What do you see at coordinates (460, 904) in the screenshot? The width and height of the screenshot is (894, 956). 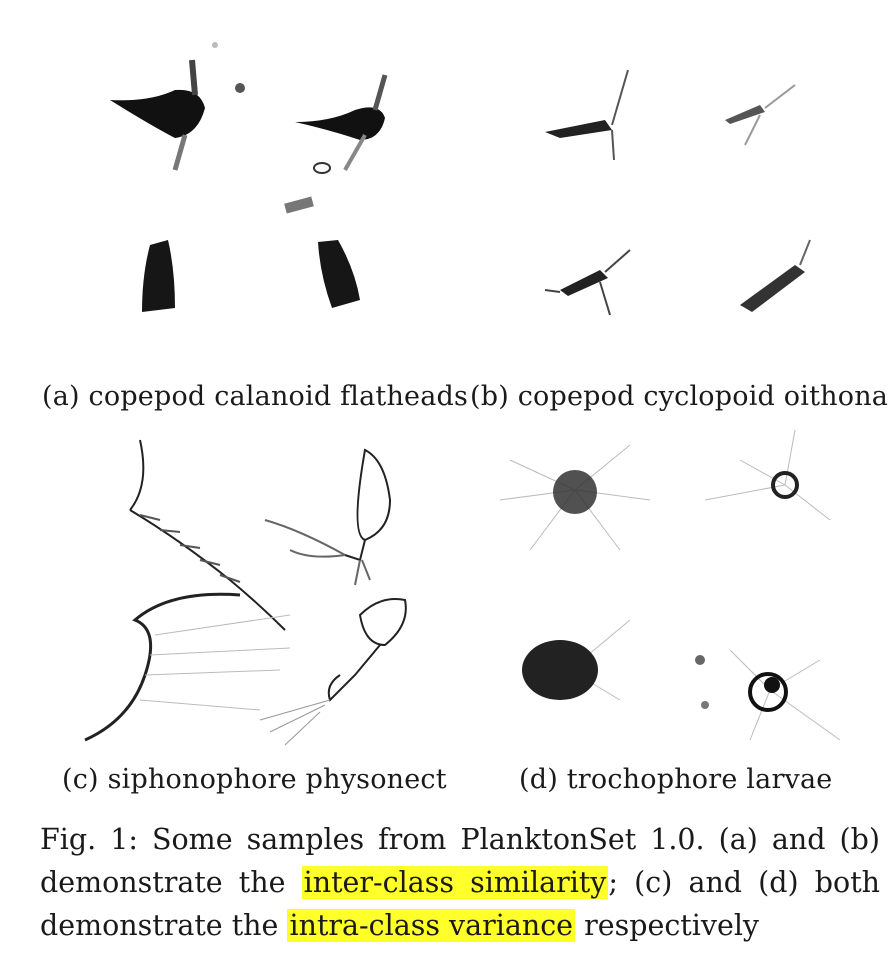 I see `caption-middle: ; (c) and (d) both demonstrate the` at bounding box center [460, 904].